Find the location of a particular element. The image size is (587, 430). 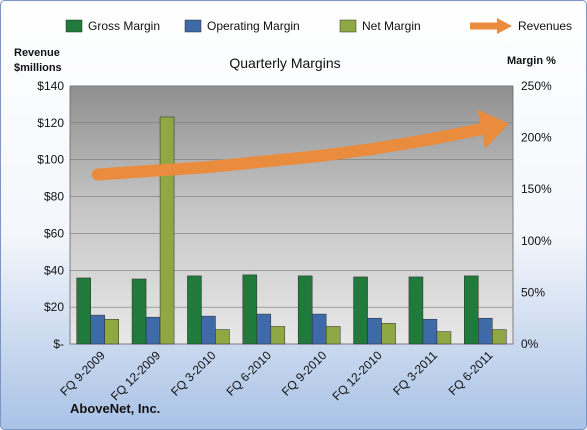

left-tick-label: $120 is located at coordinates (50, 123).